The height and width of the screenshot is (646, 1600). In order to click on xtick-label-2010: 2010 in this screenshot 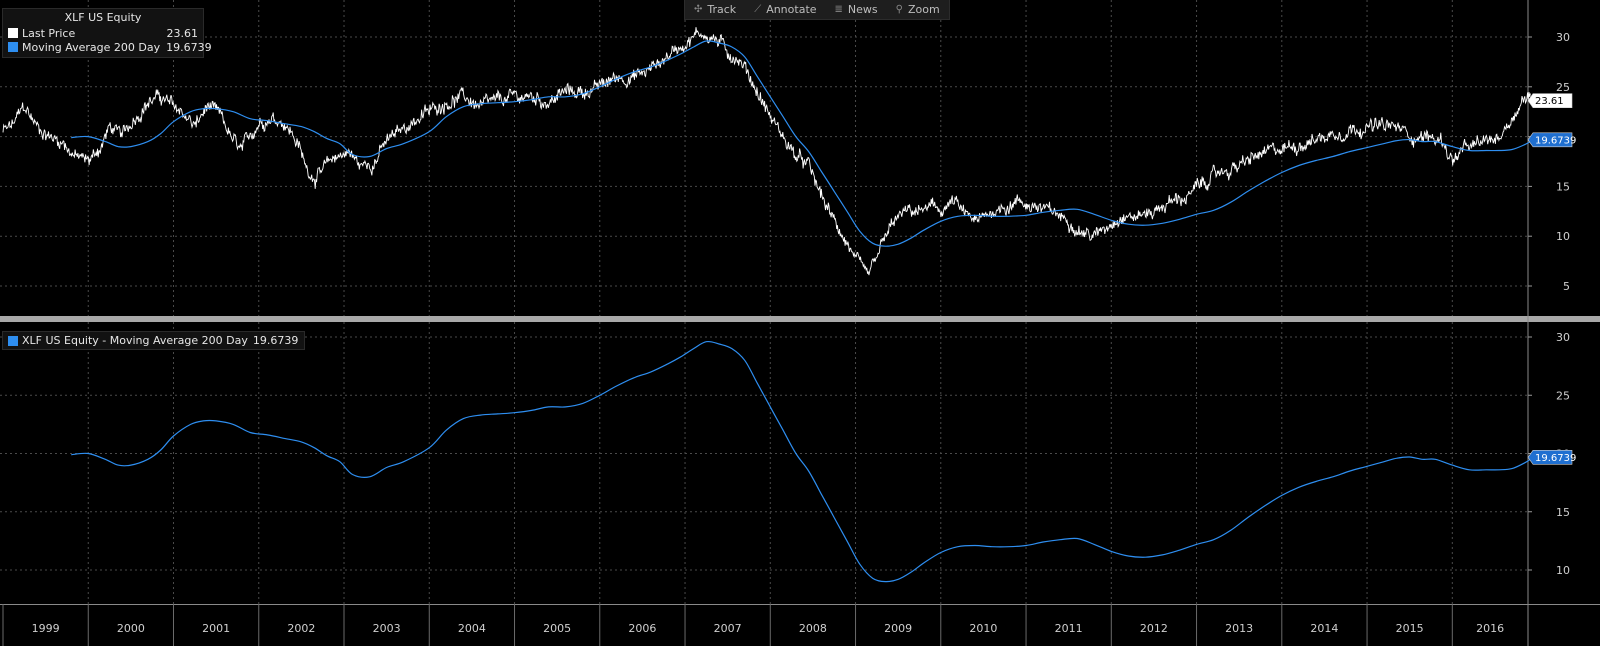, I will do `click(983, 628)`.